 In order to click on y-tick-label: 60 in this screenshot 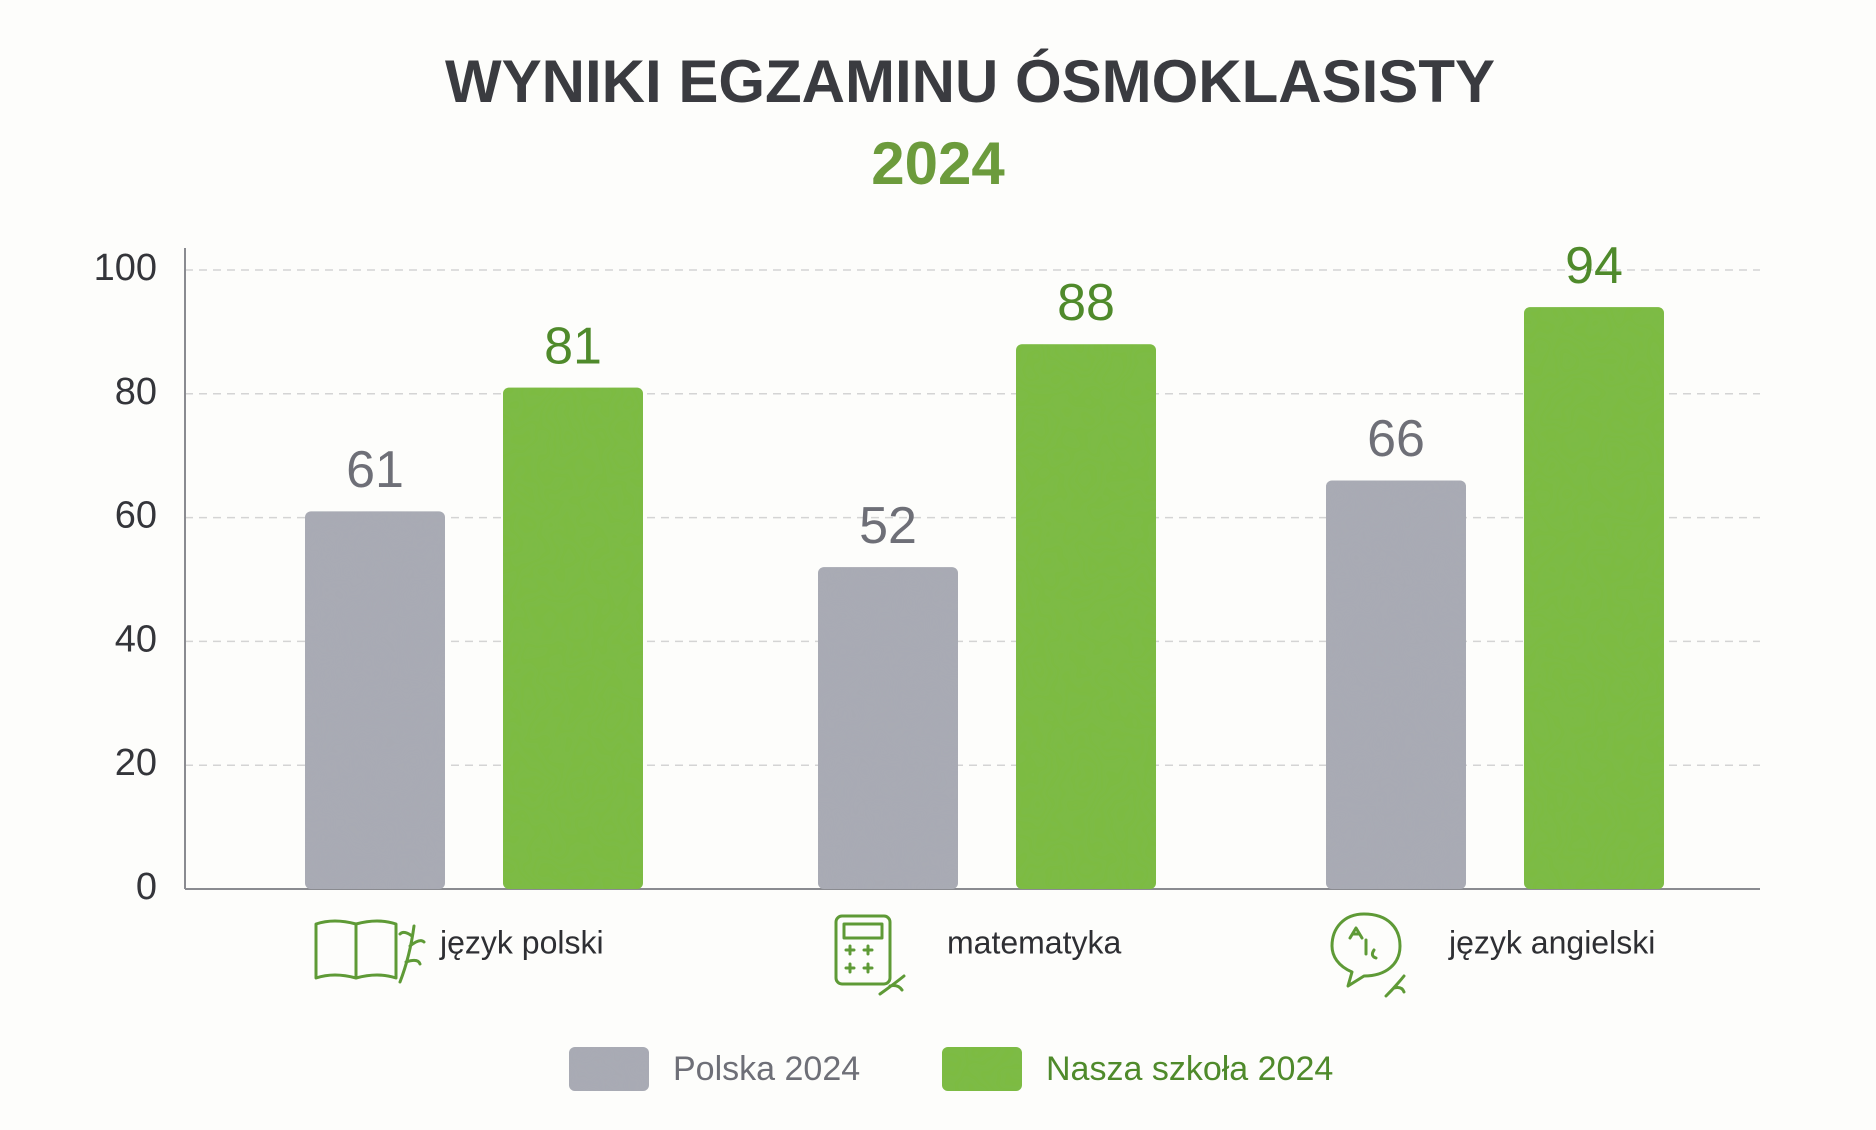, I will do `click(136, 516)`.